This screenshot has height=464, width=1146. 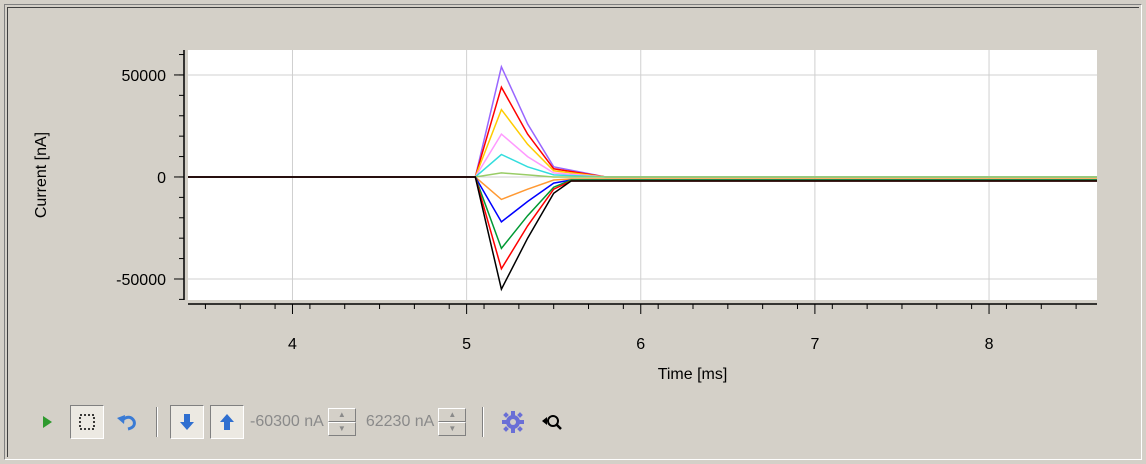 I want to click on x-tick-label: 8, so click(x=989, y=344).